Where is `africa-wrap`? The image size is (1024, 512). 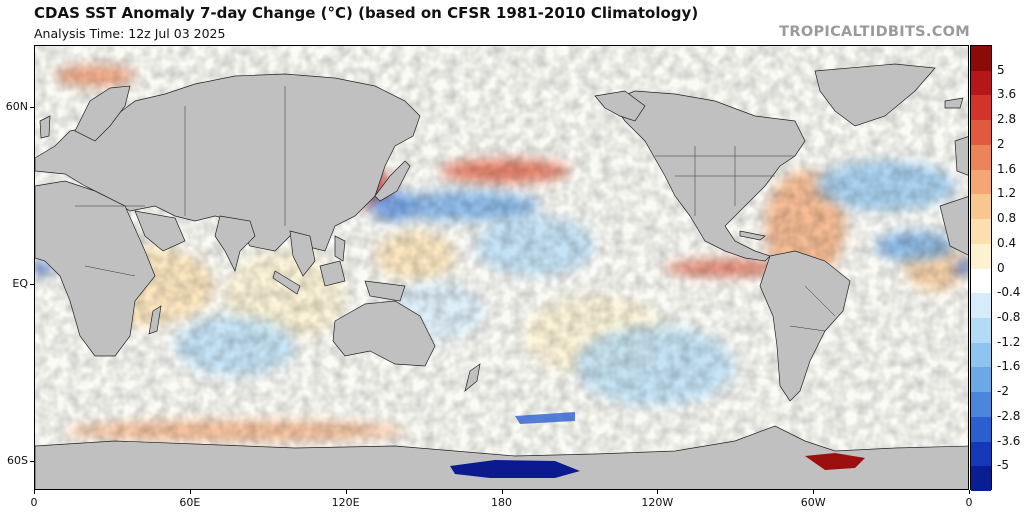
africa-wrap is located at coordinates (953, 226).